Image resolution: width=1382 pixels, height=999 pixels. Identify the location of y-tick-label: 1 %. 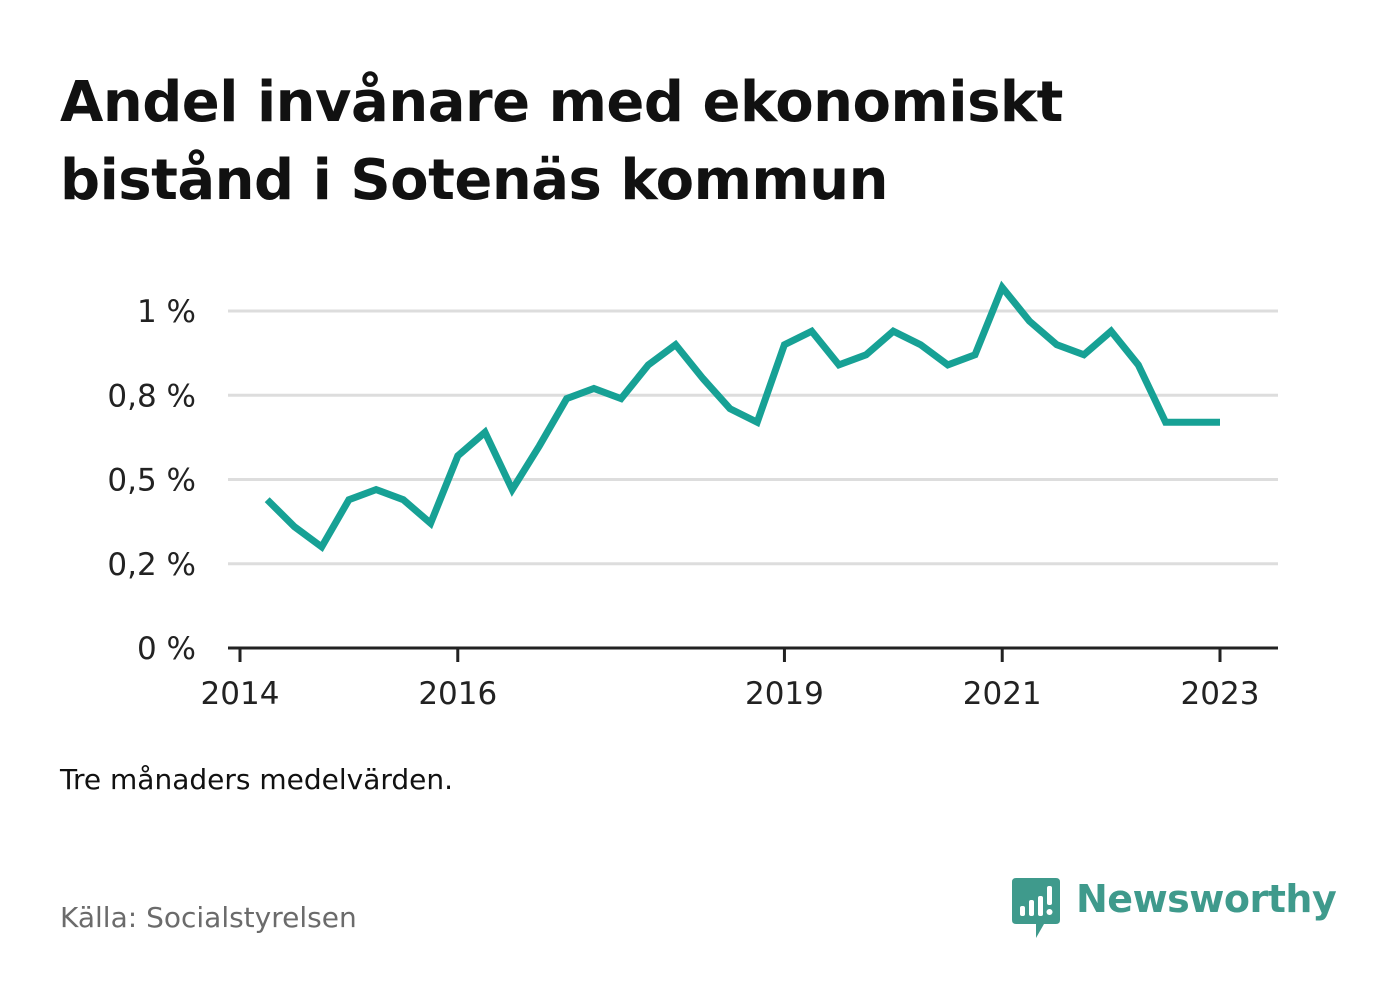
(166, 312).